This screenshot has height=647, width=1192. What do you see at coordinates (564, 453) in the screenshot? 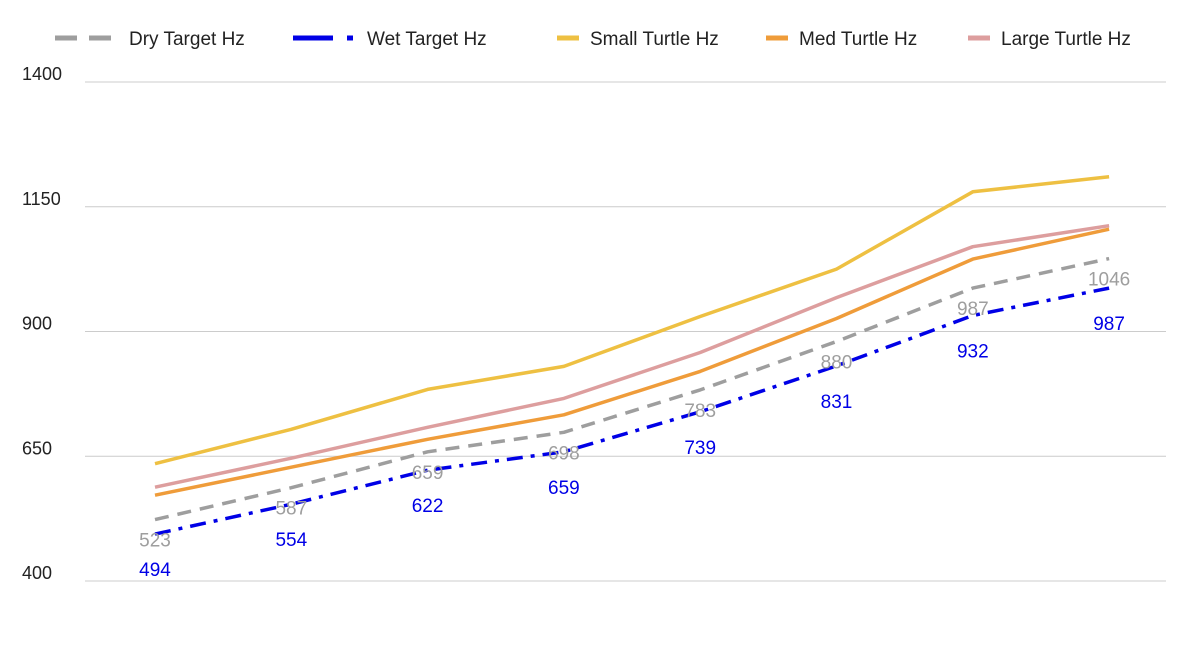
I see `data-label: 698` at bounding box center [564, 453].